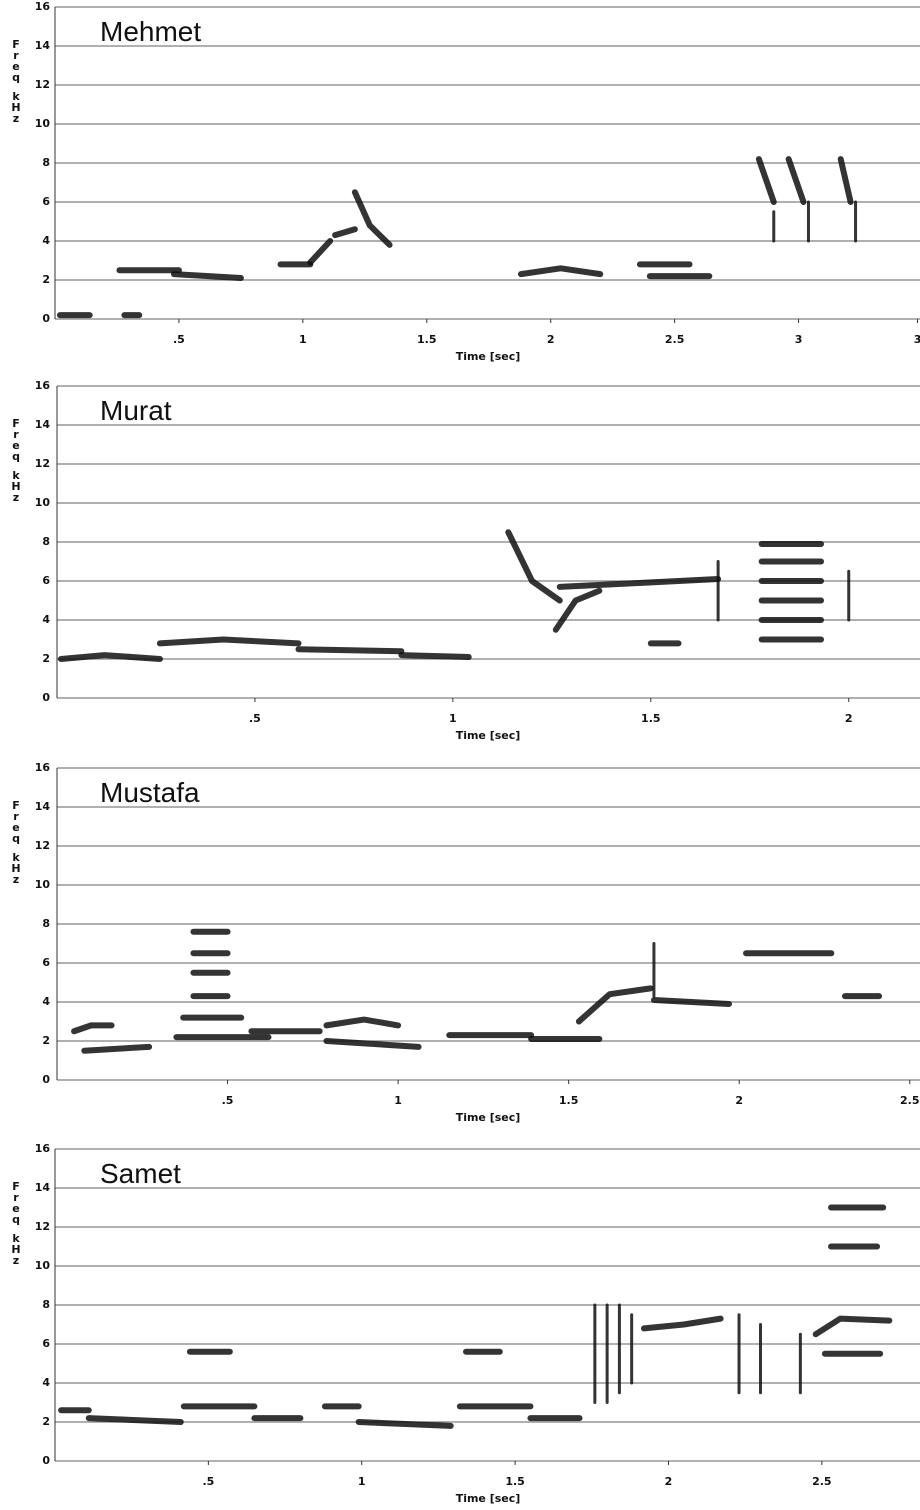 This screenshot has width=920, height=1510. Describe the element at coordinates (150, 792) in the screenshot. I see `panel-title: Mustafa` at that location.